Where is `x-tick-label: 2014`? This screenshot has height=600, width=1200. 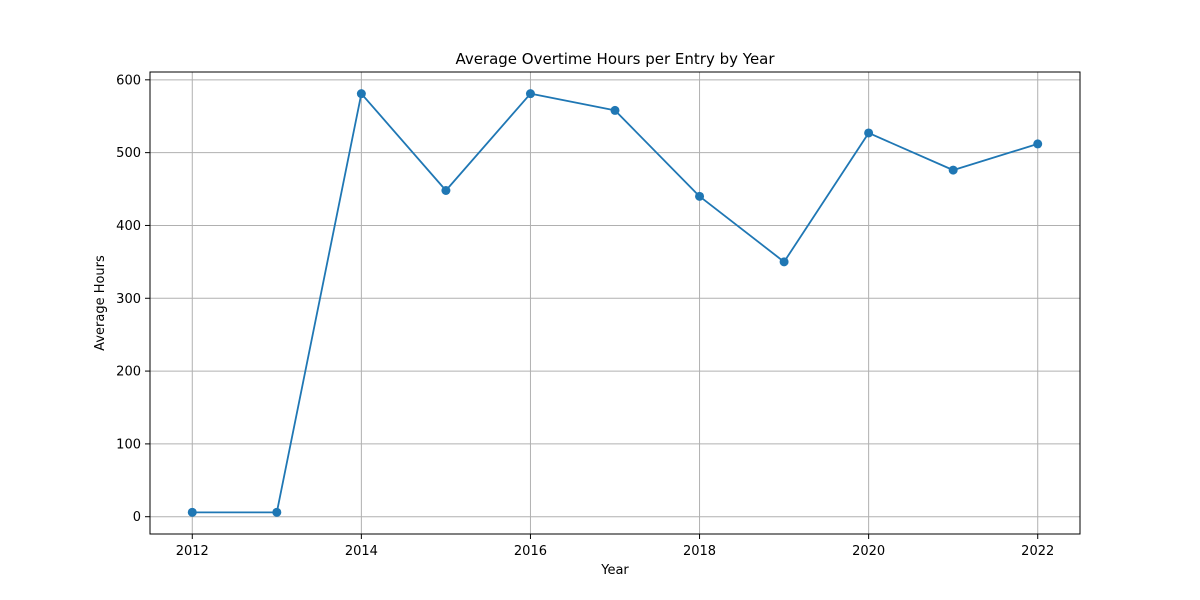
x-tick-label: 2014 is located at coordinates (361, 551).